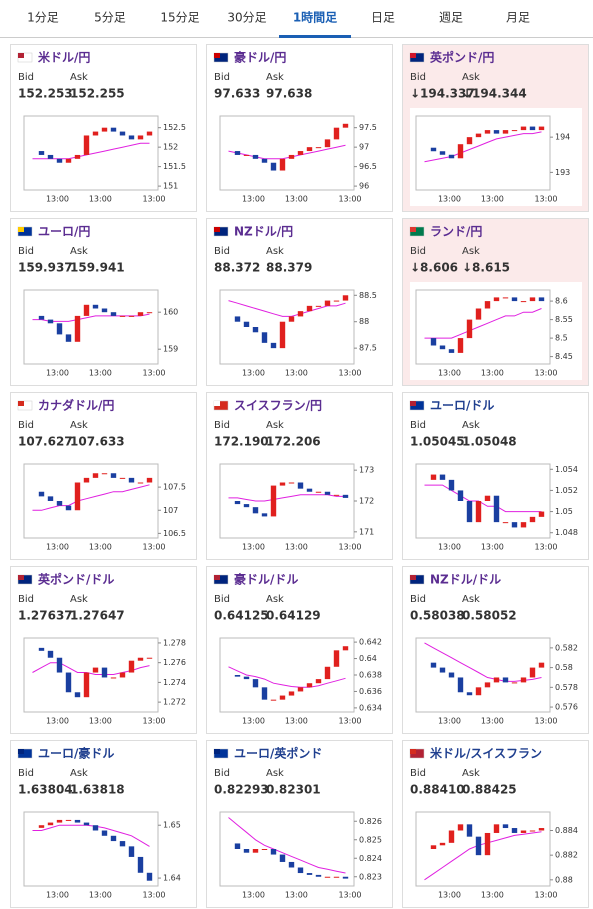  What do you see at coordinates (246, 18) in the screenshot?
I see `tab: 30分足` at bounding box center [246, 18].